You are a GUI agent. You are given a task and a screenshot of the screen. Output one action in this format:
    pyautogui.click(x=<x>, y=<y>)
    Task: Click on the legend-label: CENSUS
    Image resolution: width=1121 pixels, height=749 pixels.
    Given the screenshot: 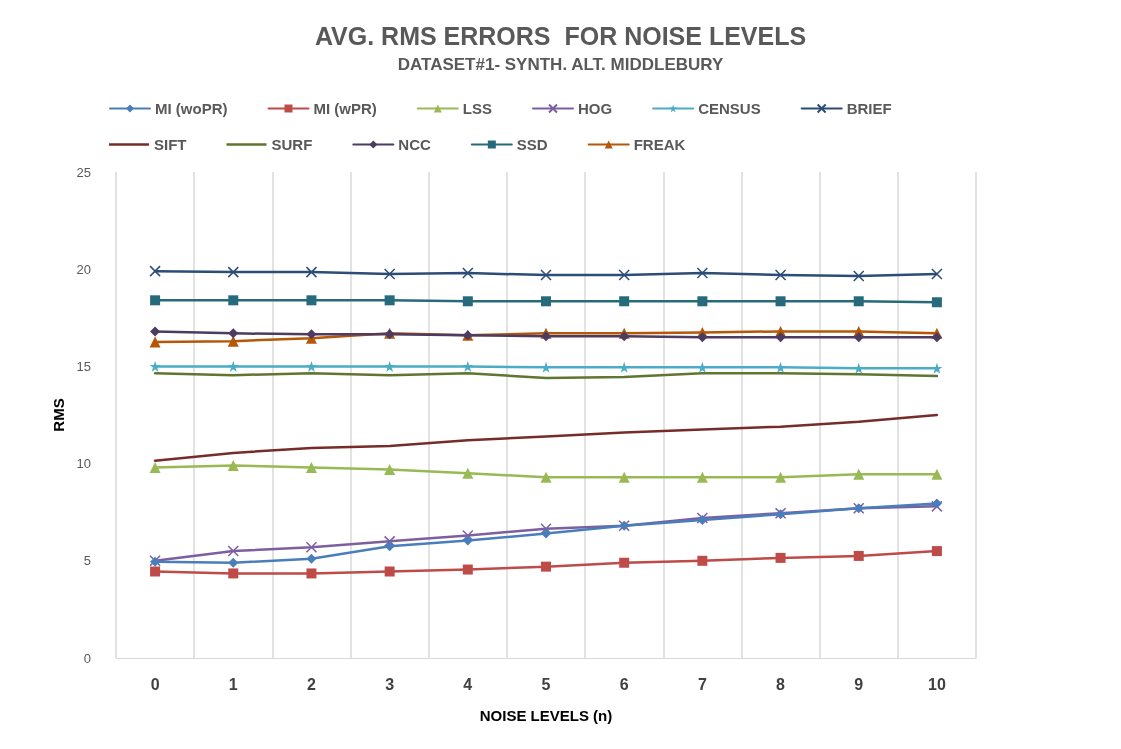 What is the action you would take?
    pyautogui.click(x=729, y=108)
    